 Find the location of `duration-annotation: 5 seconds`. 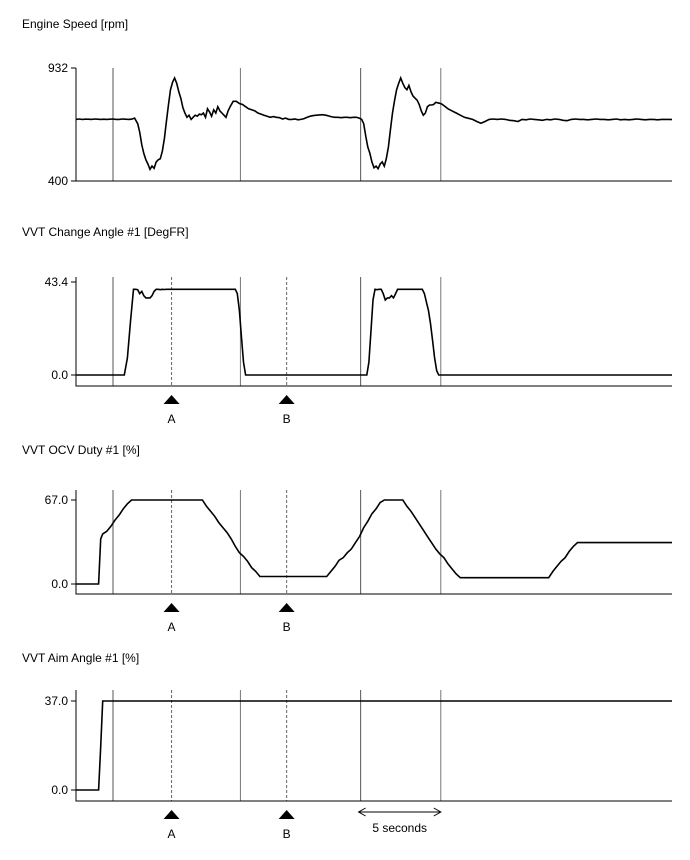

duration-annotation: 5 seconds is located at coordinates (400, 821).